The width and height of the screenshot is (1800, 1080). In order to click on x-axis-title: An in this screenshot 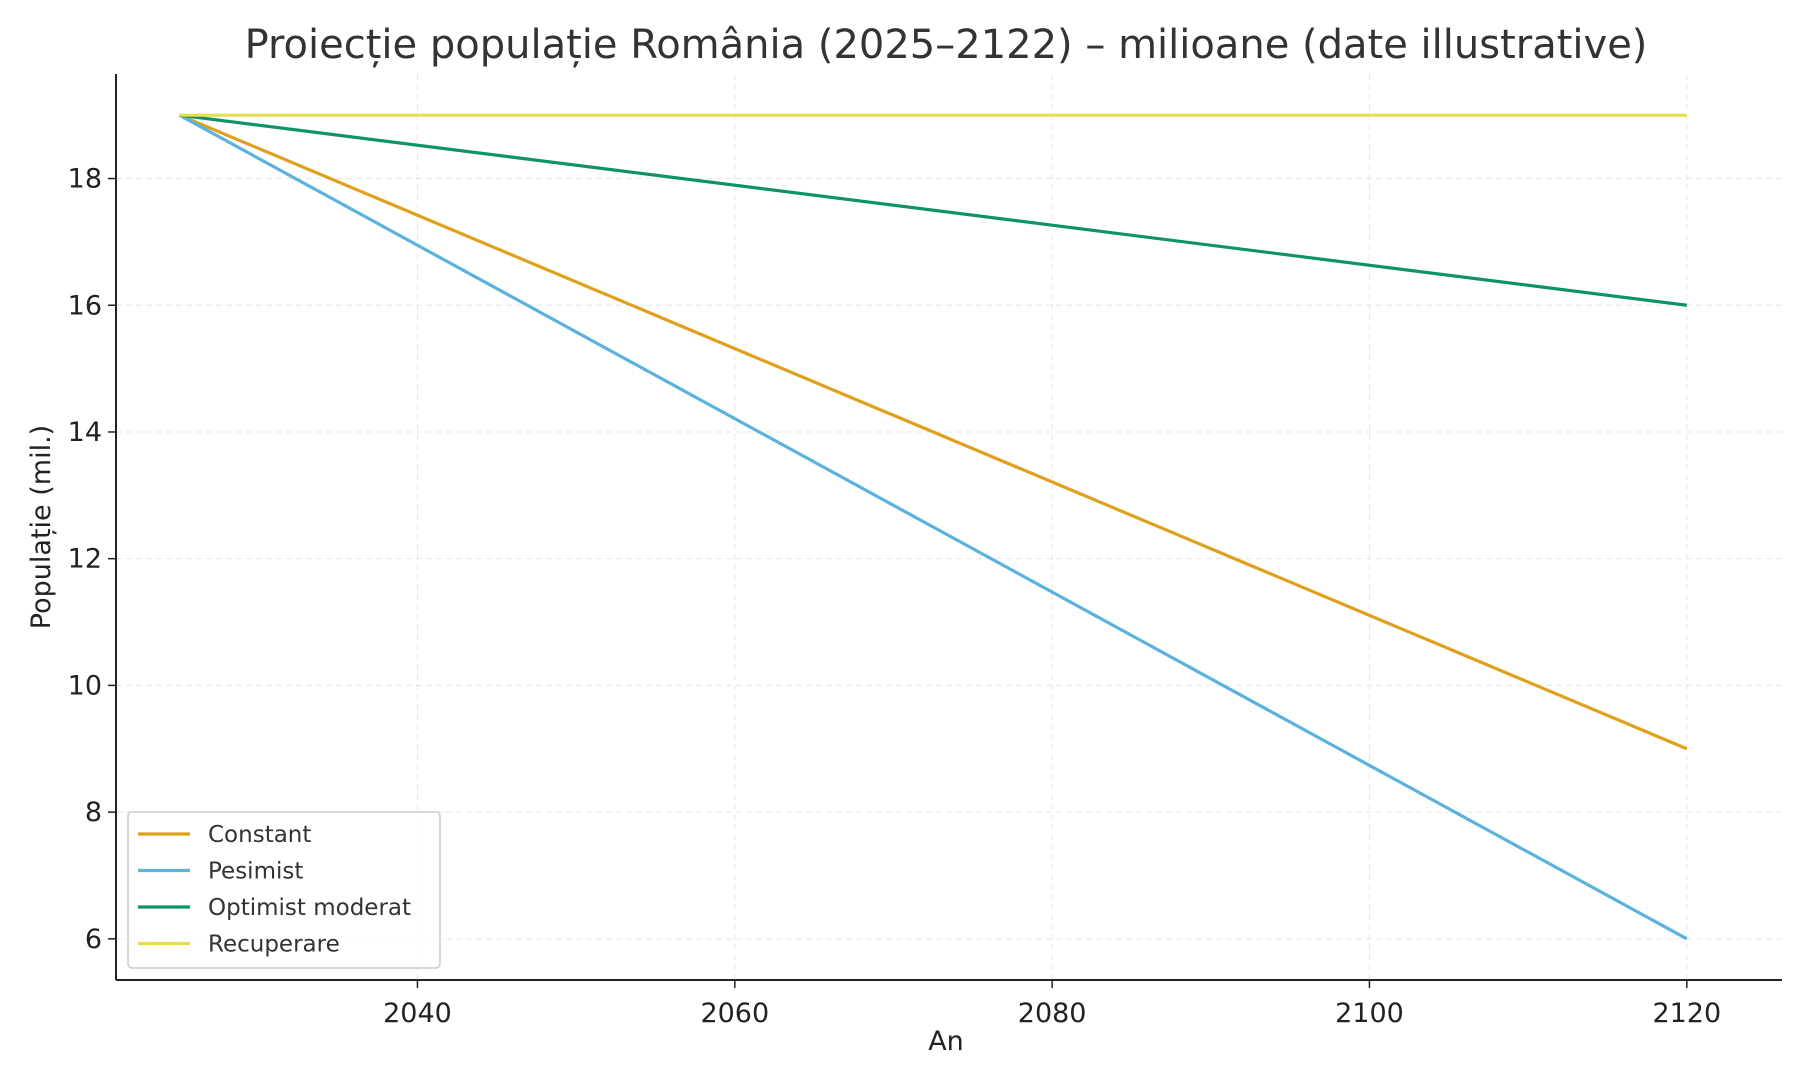, I will do `click(946, 1041)`.